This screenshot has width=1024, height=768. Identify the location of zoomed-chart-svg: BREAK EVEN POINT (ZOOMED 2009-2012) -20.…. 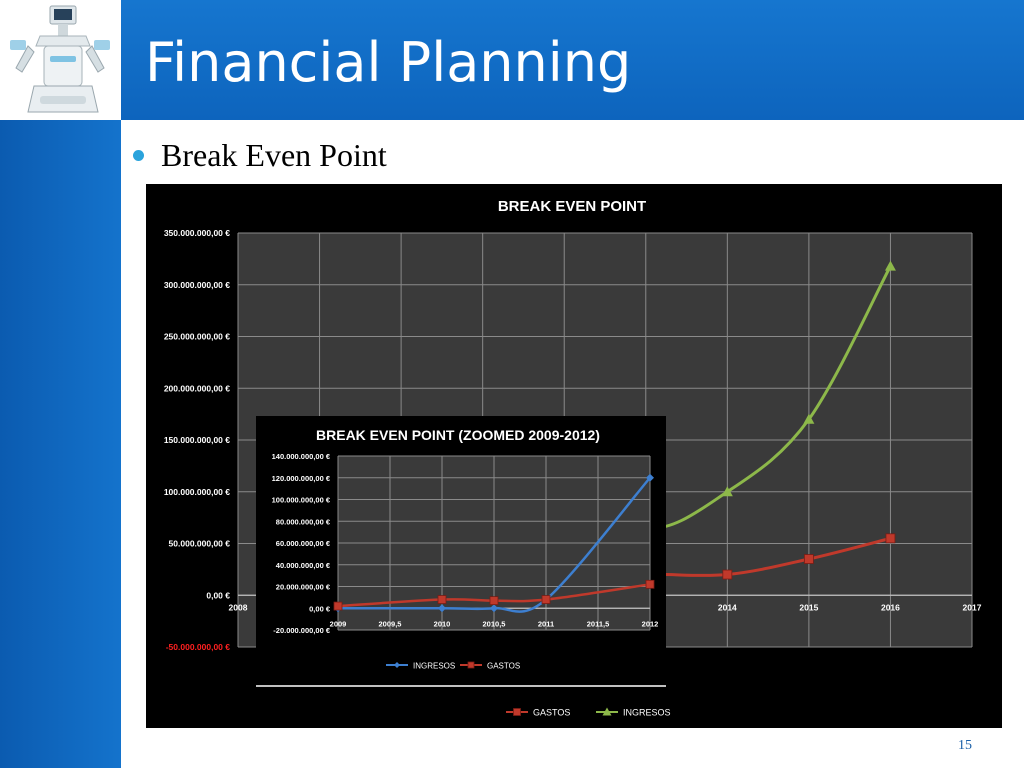
(461, 553).